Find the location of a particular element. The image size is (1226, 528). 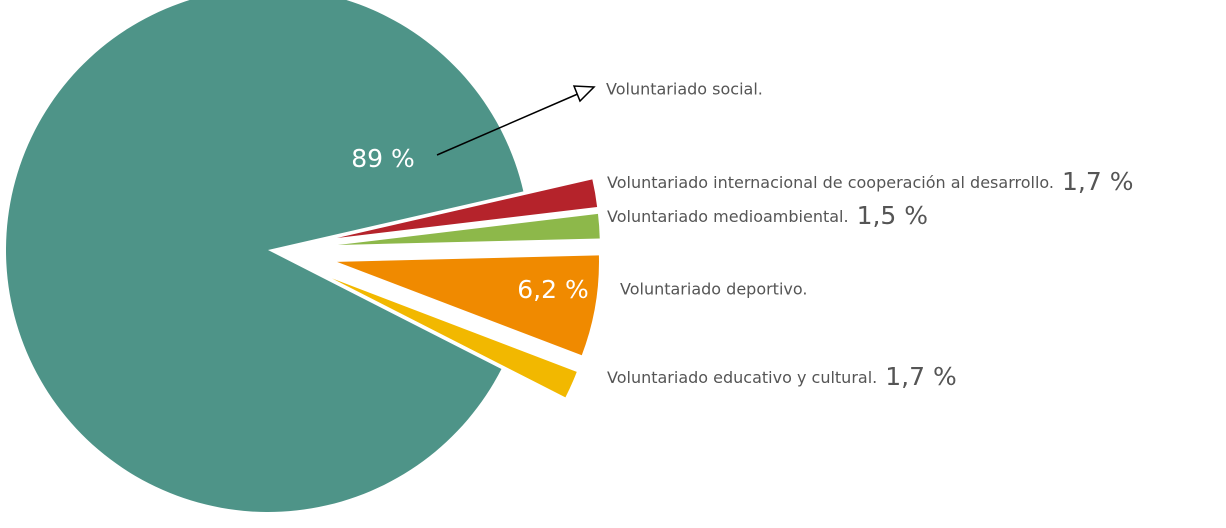

label: Voluntariado educativo y cultural. is located at coordinates (742, 377).